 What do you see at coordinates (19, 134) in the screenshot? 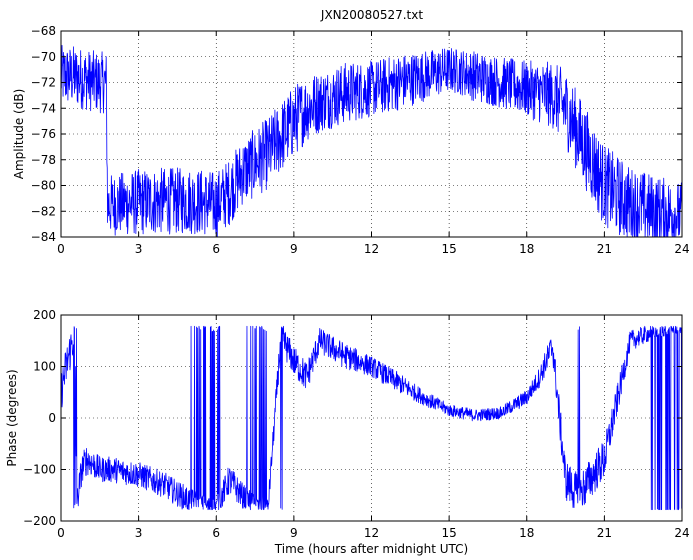
I see `amplitude-y-axis-label: Amplitude (dB)` at bounding box center [19, 134].